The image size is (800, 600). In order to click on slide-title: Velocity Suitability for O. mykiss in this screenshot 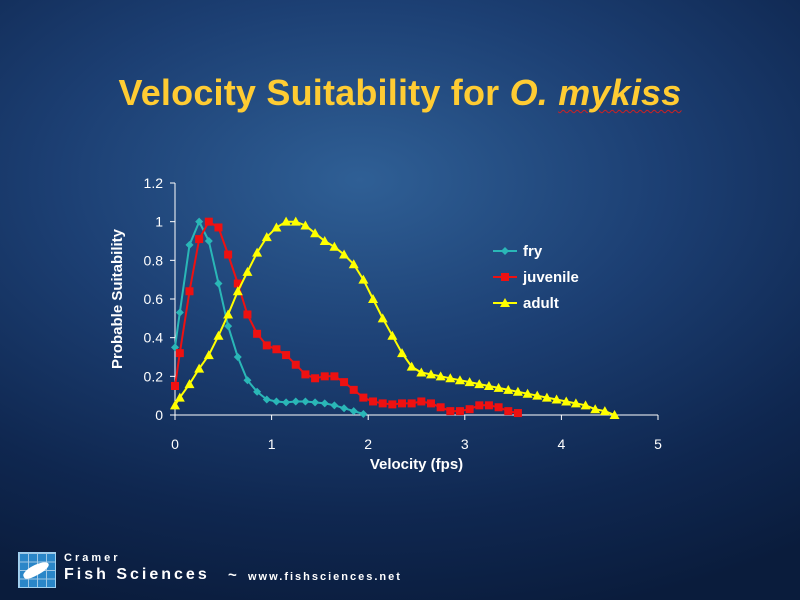, I will do `click(400, 93)`.